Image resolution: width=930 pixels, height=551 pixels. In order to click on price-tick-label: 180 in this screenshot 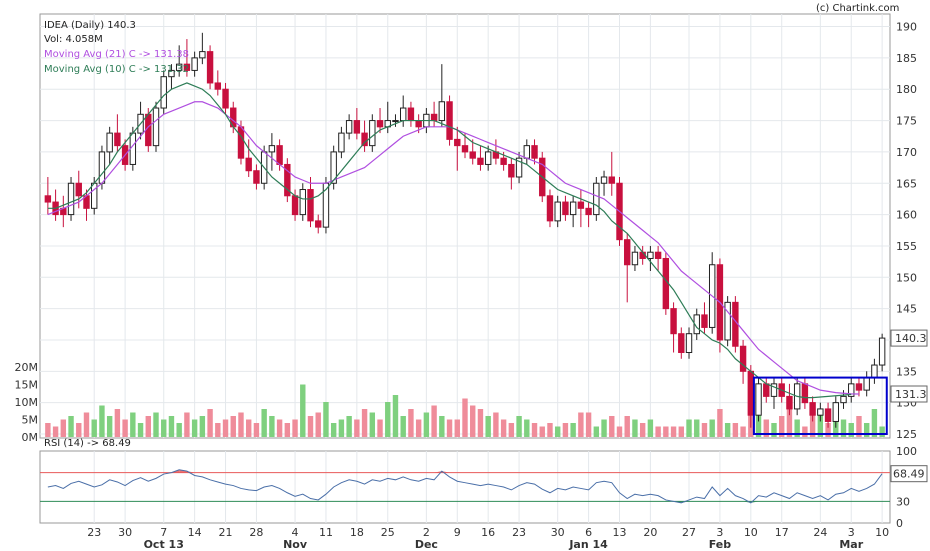, I will do `click(906, 89)`.